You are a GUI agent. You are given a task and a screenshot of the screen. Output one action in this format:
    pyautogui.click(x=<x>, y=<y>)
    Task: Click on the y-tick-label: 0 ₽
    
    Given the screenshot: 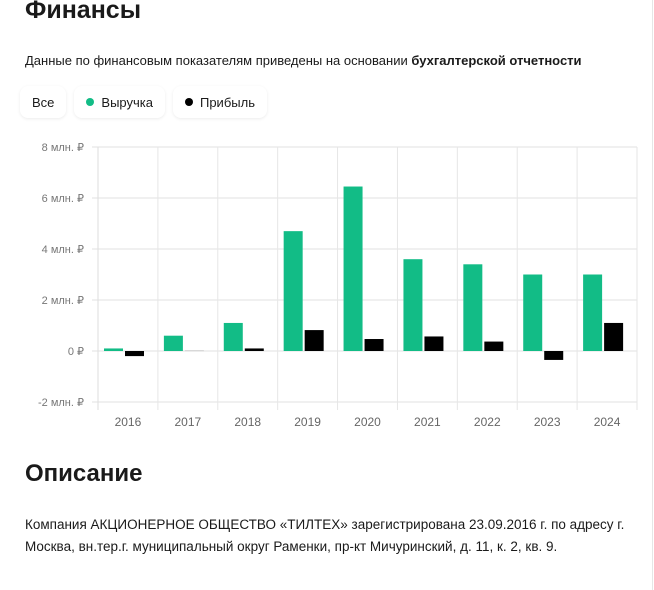 What is the action you would take?
    pyautogui.click(x=76, y=352)
    